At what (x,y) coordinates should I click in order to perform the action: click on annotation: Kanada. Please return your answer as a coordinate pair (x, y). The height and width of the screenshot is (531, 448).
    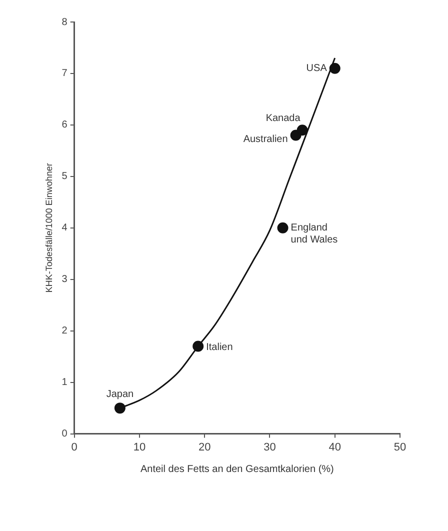
    Looking at the image, I should click on (283, 118).